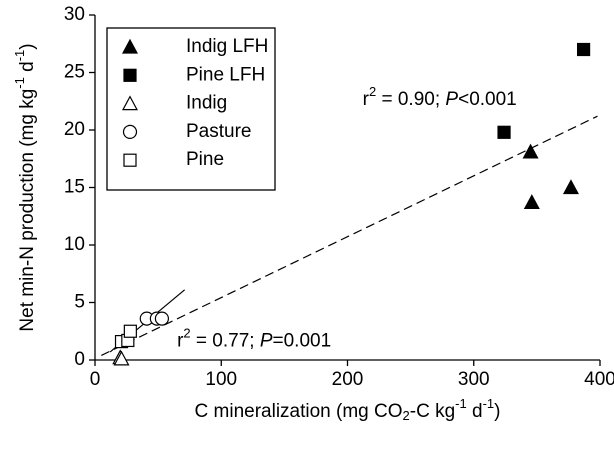 Image resolution: width=614 pixels, height=452 pixels. I want to click on x-tick-label: 300, so click(474, 379).